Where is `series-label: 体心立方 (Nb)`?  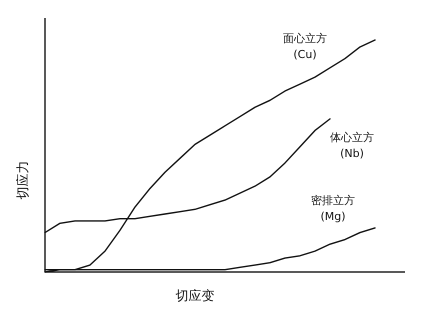
series-label: 体心立方 (Nb) is located at coordinates (352, 145).